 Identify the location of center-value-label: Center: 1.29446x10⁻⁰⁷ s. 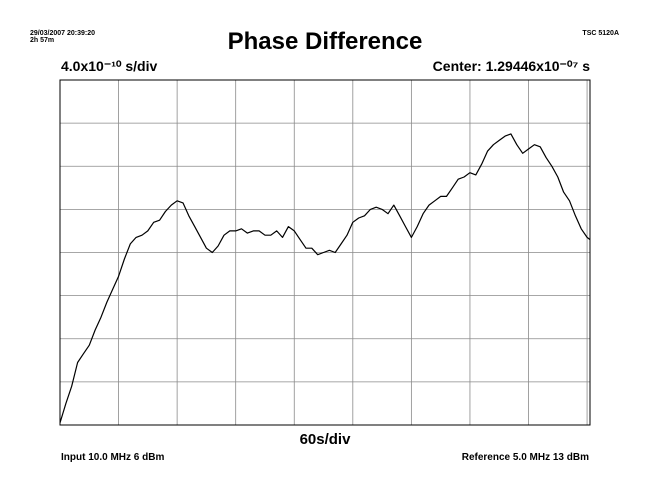
(511, 66).